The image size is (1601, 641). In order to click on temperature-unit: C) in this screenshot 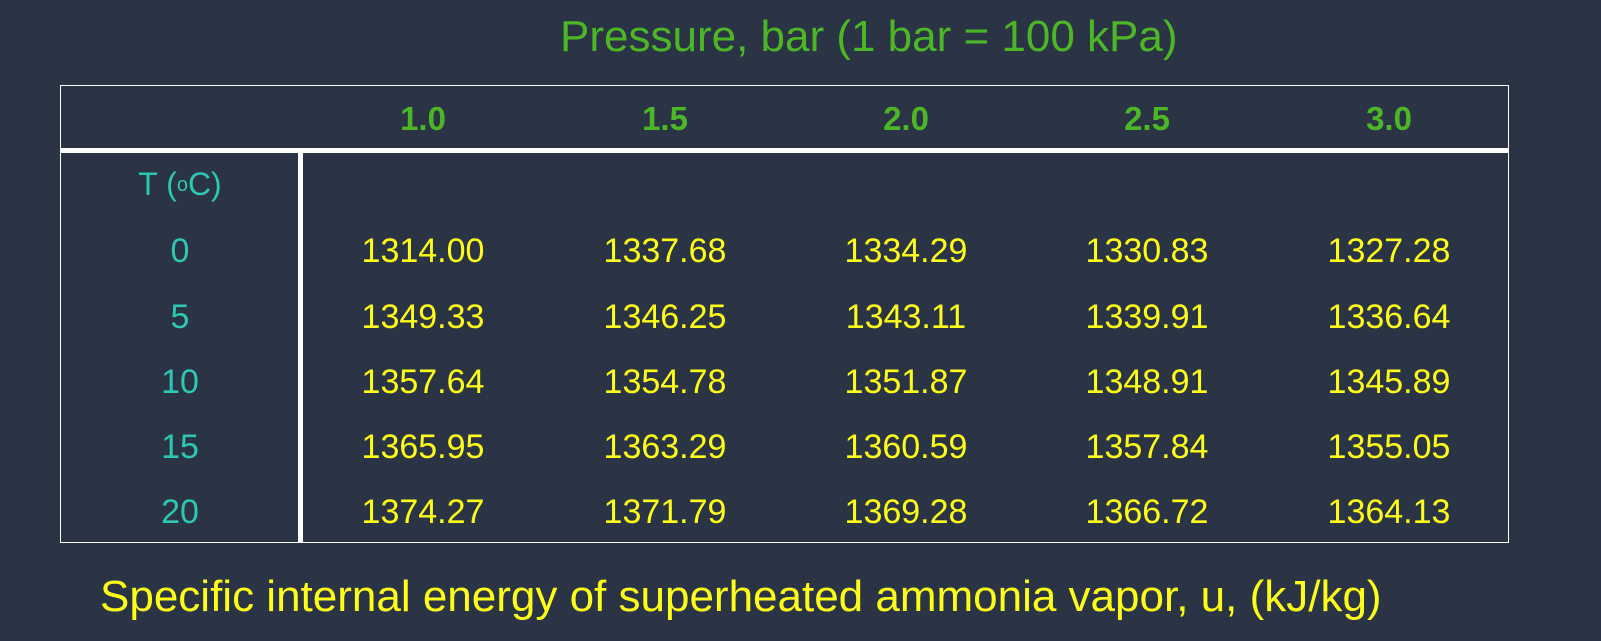, I will do `click(204, 184)`.